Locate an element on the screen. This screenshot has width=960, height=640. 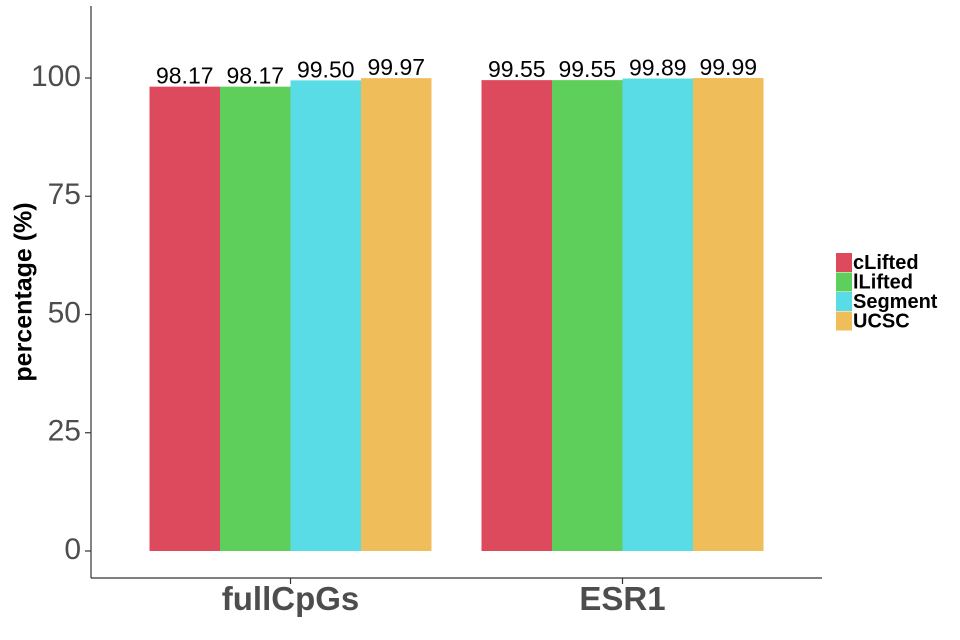
legend-key-lLifted is located at coordinates (844, 282).